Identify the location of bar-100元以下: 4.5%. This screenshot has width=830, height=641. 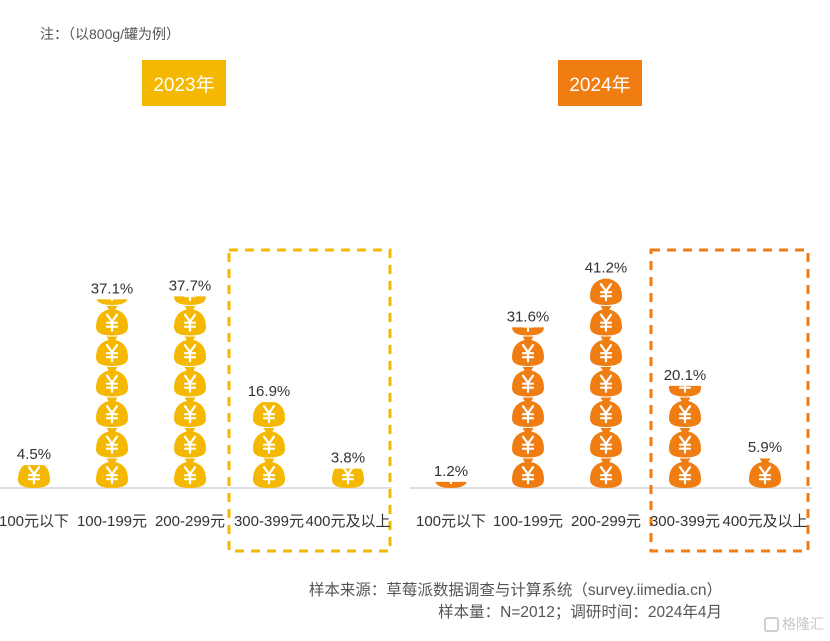
(34, 467).